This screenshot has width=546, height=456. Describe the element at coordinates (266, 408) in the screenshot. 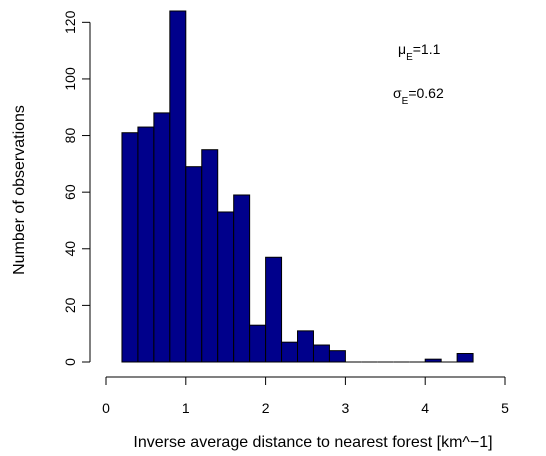

I see `x-tick-label: 2` at that location.